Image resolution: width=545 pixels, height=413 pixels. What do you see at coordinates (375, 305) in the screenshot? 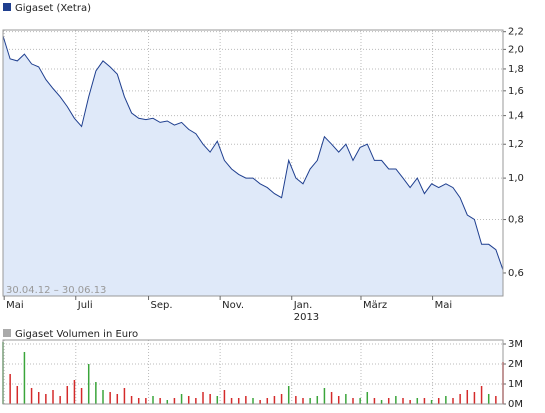
I see `x-tick-label: März` at bounding box center [375, 305].